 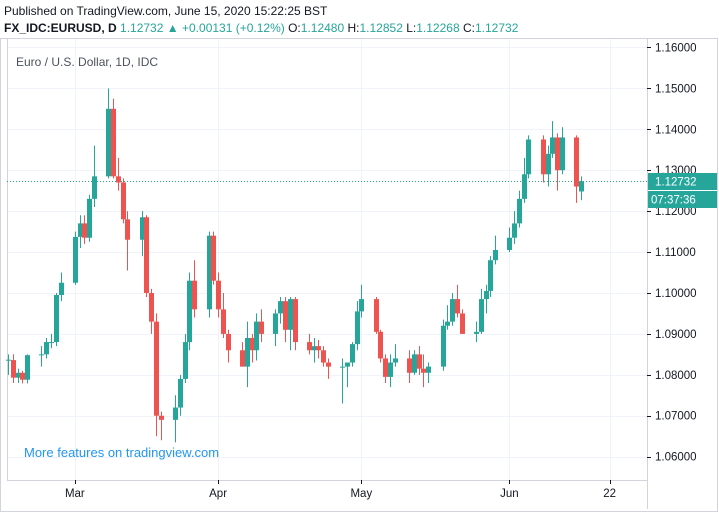 What do you see at coordinates (361, 494) in the screenshot?
I see `x-tick-label: May` at bounding box center [361, 494].